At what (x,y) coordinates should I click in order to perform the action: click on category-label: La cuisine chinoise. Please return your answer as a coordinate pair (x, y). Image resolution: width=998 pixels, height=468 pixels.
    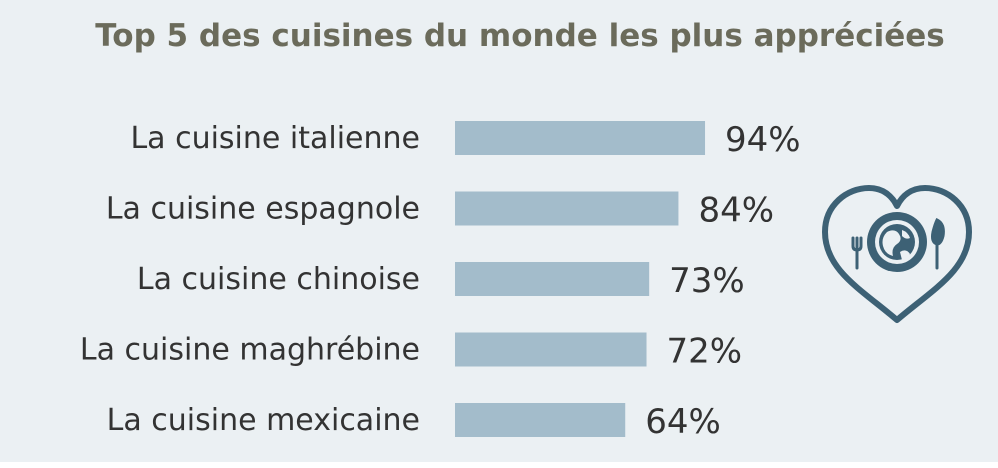
    Looking at the image, I should click on (278, 279).